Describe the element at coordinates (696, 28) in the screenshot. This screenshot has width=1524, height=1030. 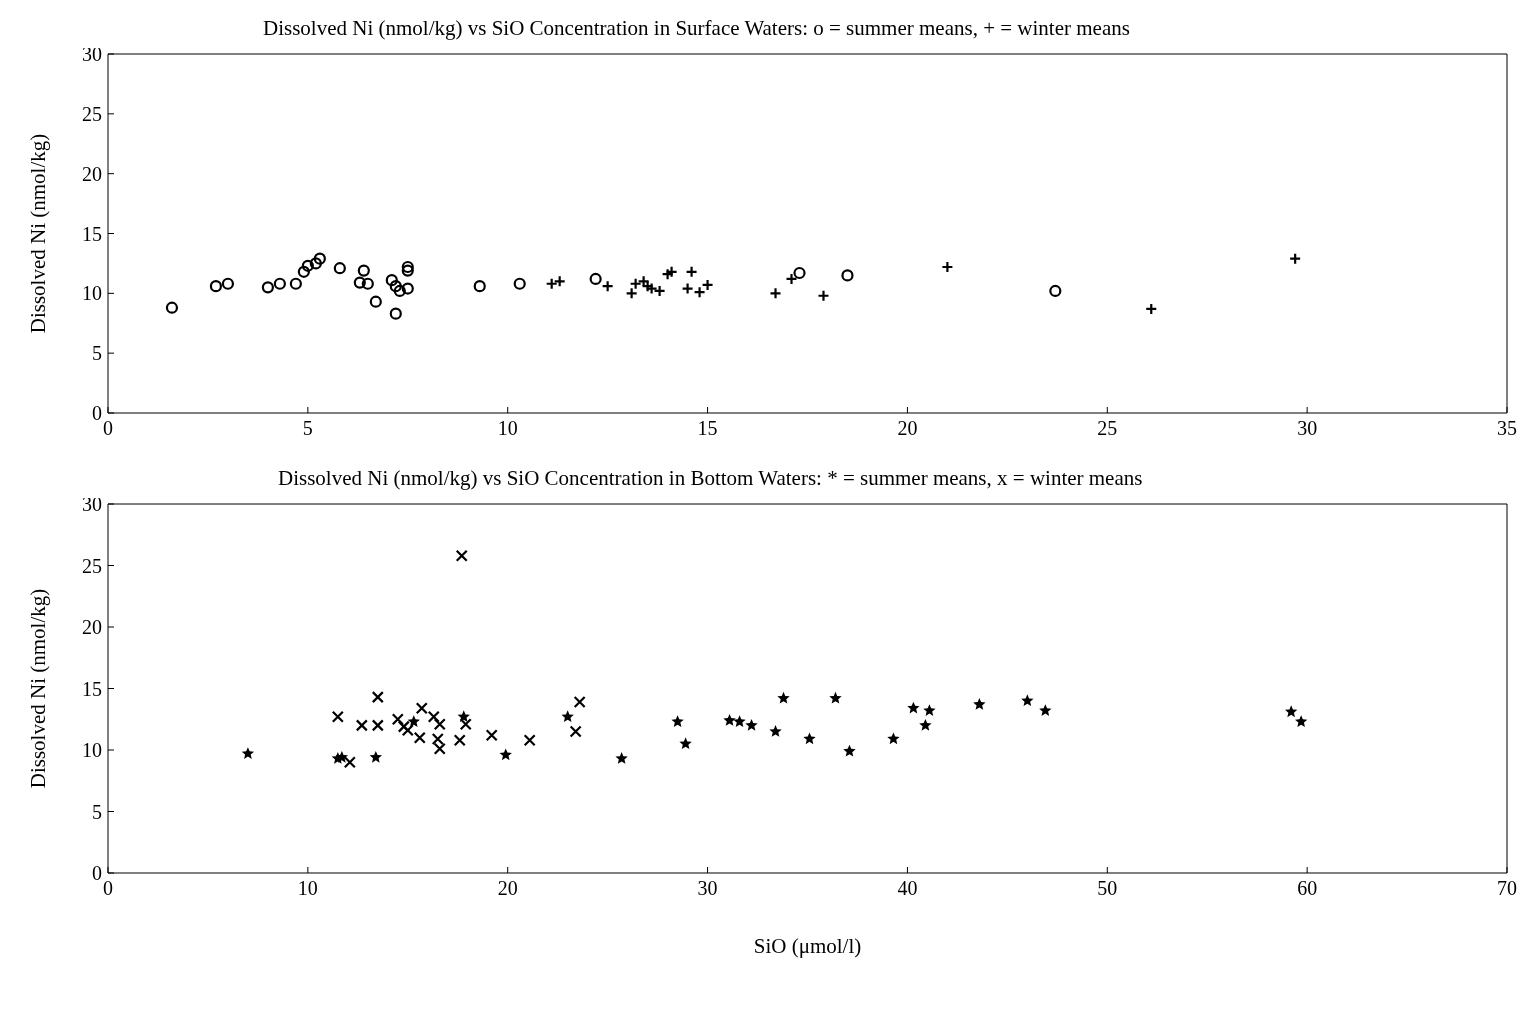
I see `chart-title: Dissolved Ni (nmol/kg) vs SiO Concentration in Surface Waters: o = summer means, + = winter means` at that location.